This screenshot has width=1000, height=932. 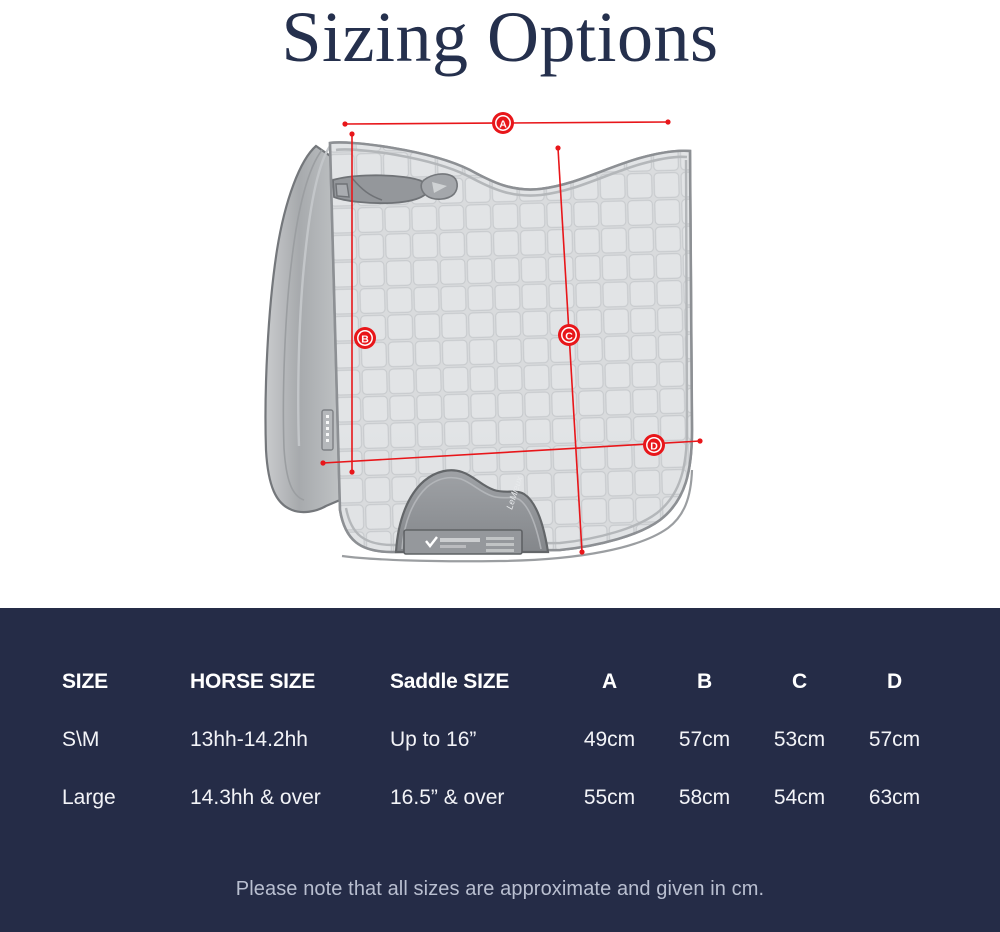 I want to click on care-label, so click(x=463, y=542).